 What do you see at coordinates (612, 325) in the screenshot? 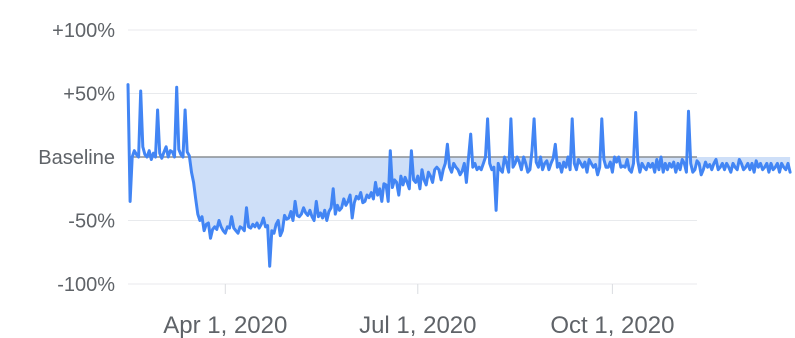
I see `x-tick-label: Oct 1, 2020` at bounding box center [612, 325].